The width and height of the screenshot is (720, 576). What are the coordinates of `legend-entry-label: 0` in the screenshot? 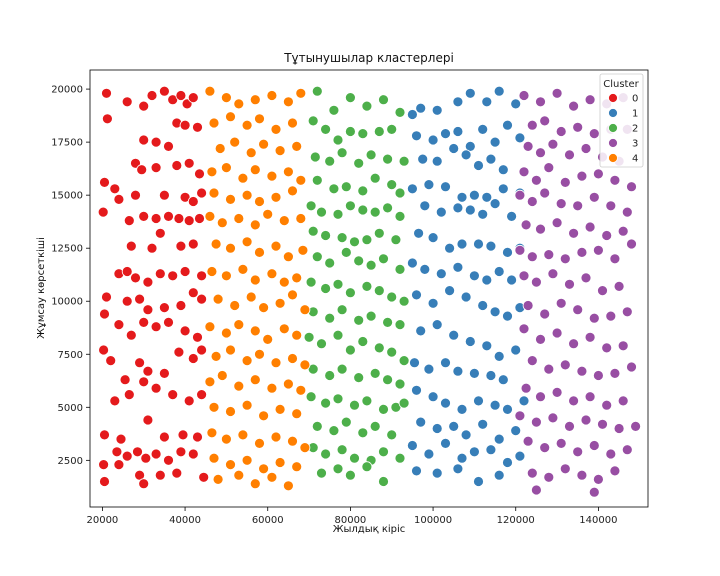 It's located at (635, 99).